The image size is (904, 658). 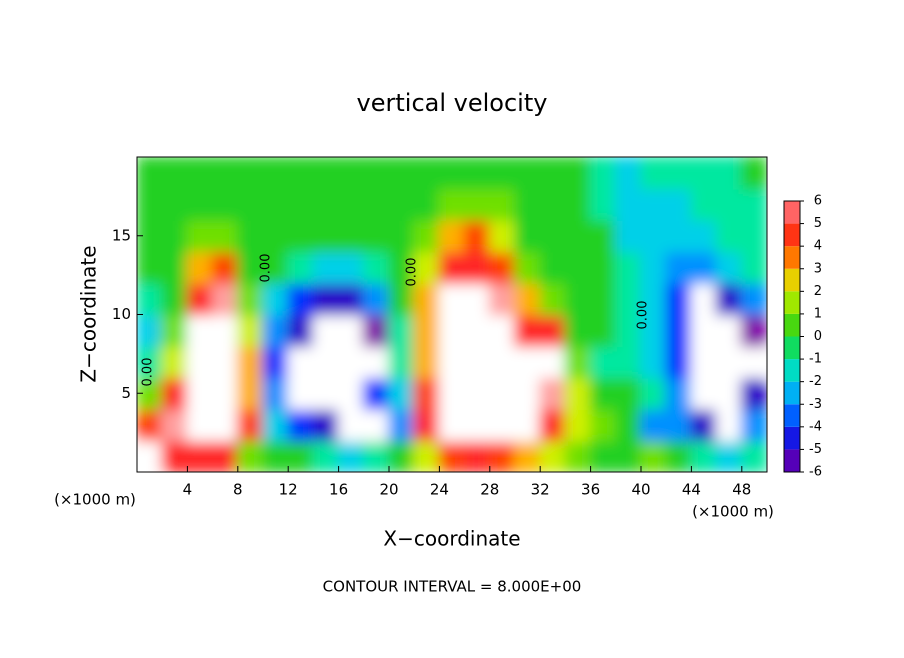 I want to click on colorbar-tick-label: -5, so click(x=815, y=449).